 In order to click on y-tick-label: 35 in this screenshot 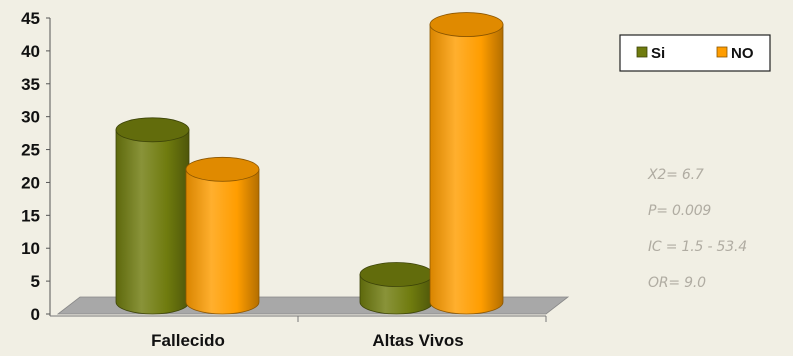, I will do `click(30, 84)`.